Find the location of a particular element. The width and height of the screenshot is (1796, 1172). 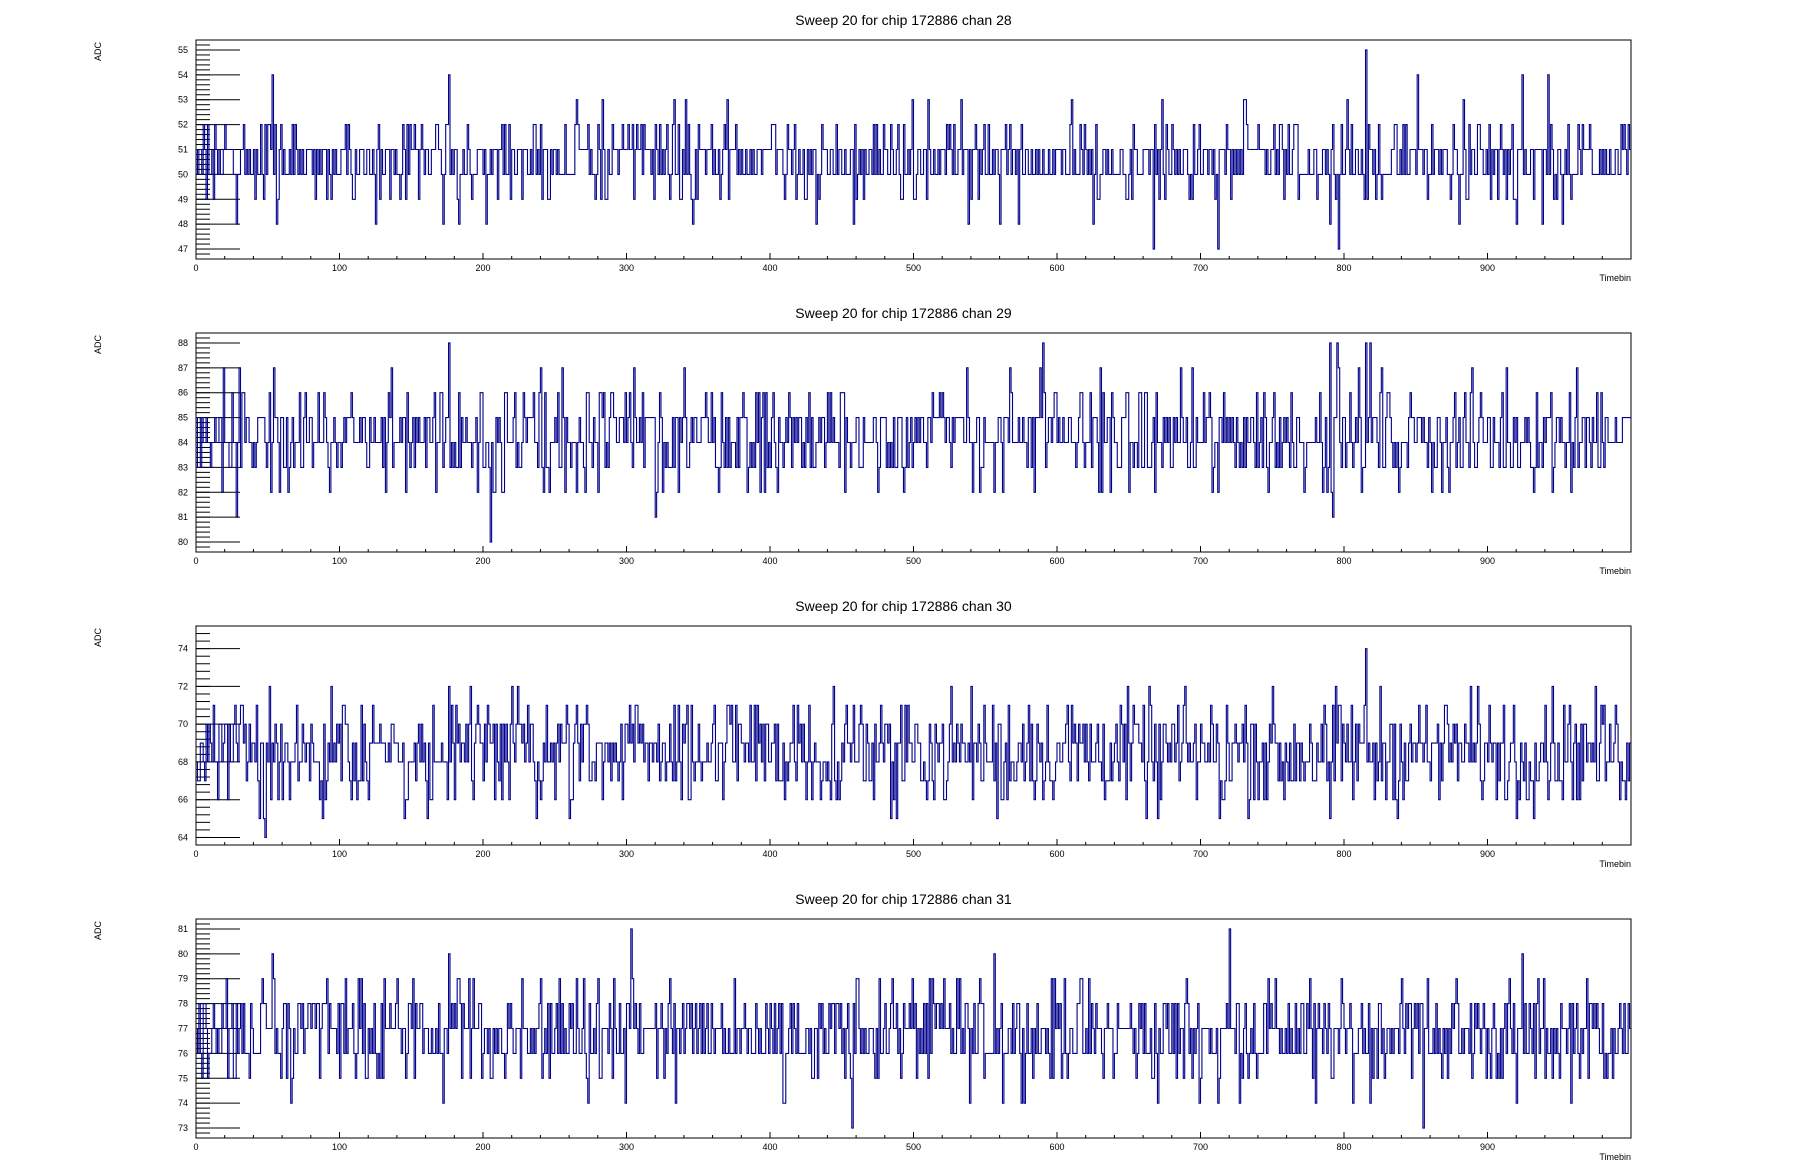

y-tick-label: 73 is located at coordinates (183, 1128).